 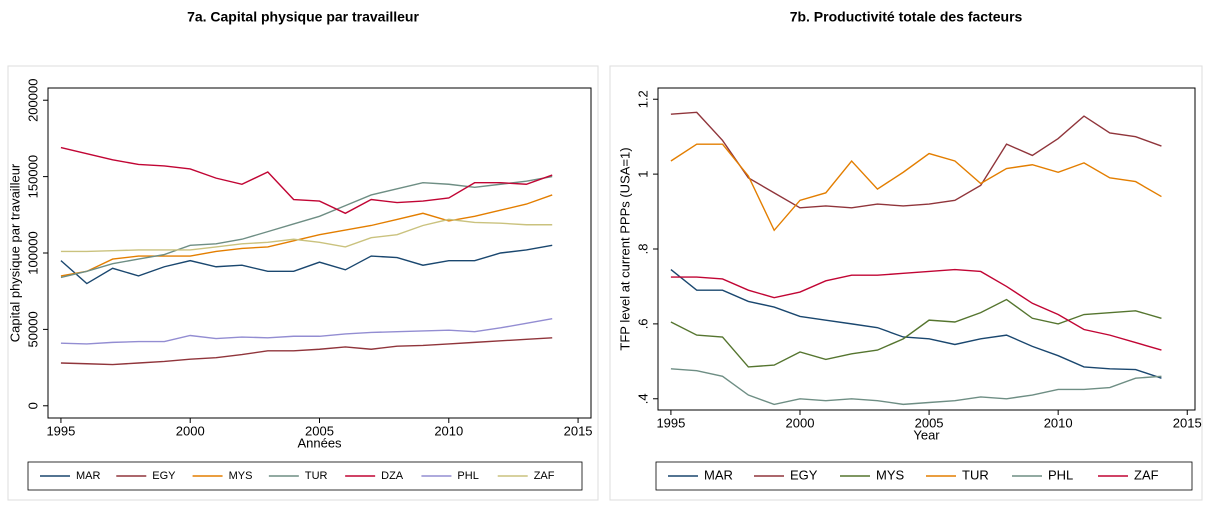 What do you see at coordinates (642, 173) in the screenshot?
I see `y-tick-label: 1` at bounding box center [642, 173].